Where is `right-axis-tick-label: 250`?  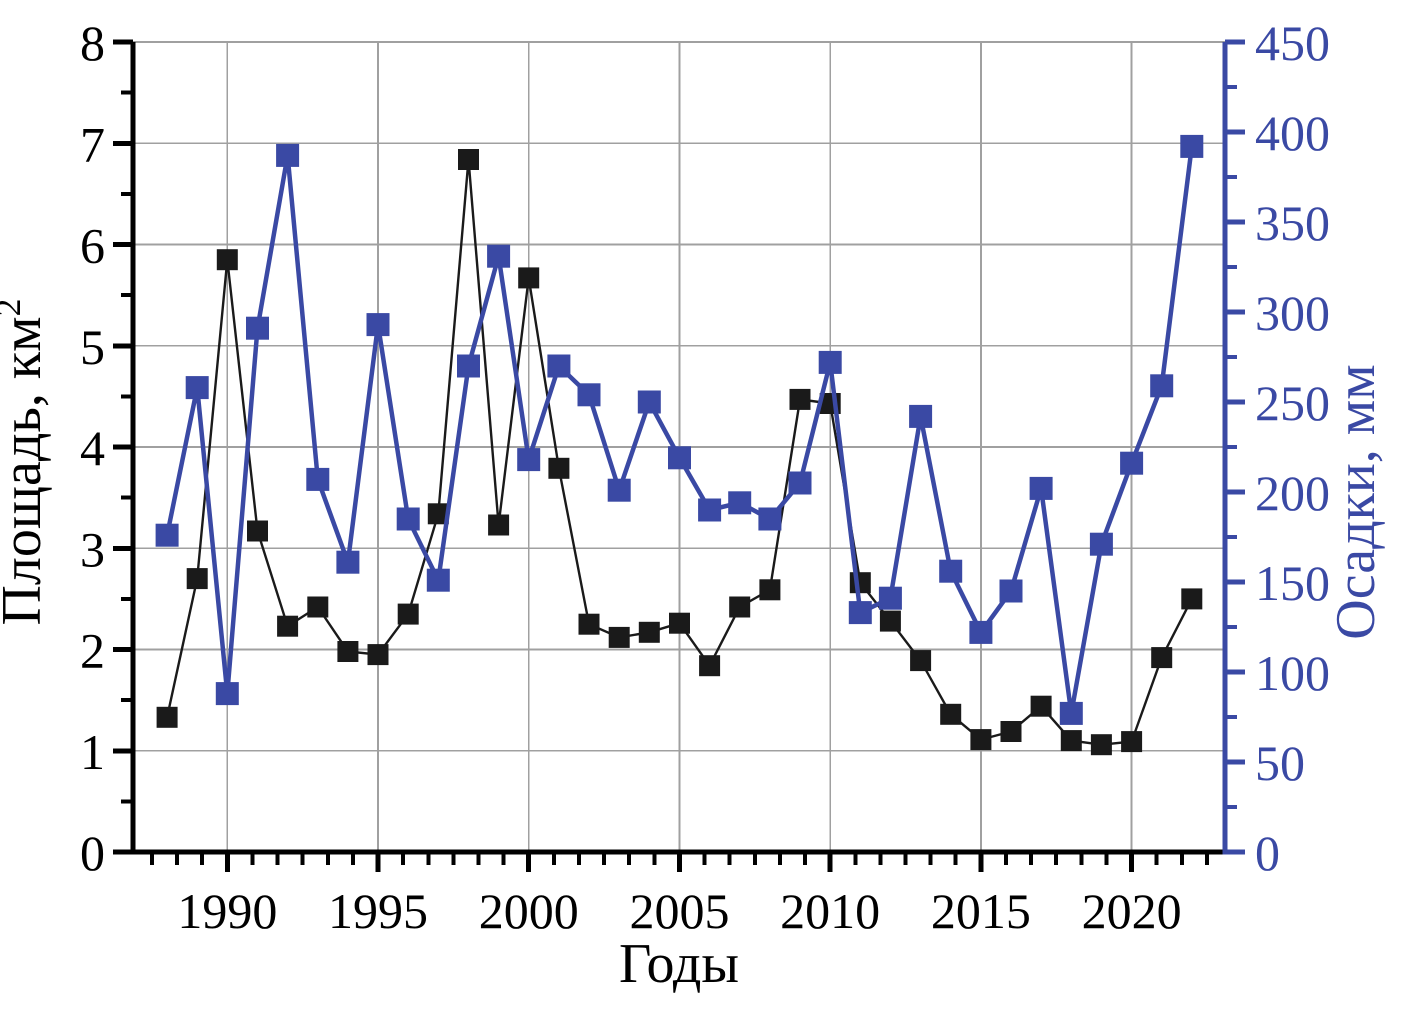 right-axis-tick-label: 250 is located at coordinates (1292, 403).